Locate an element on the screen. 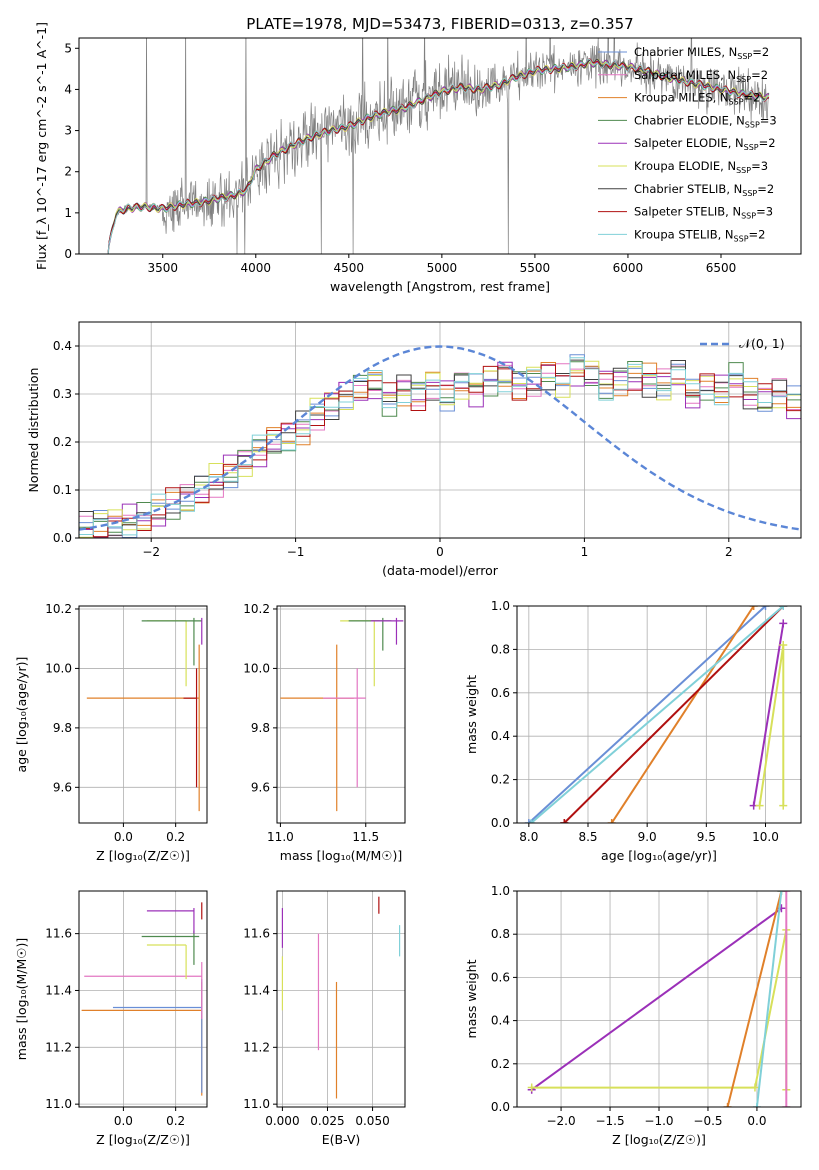 This screenshot has width=819, height=1170. x-tick-label: 0.000 is located at coordinates (282, 1121).